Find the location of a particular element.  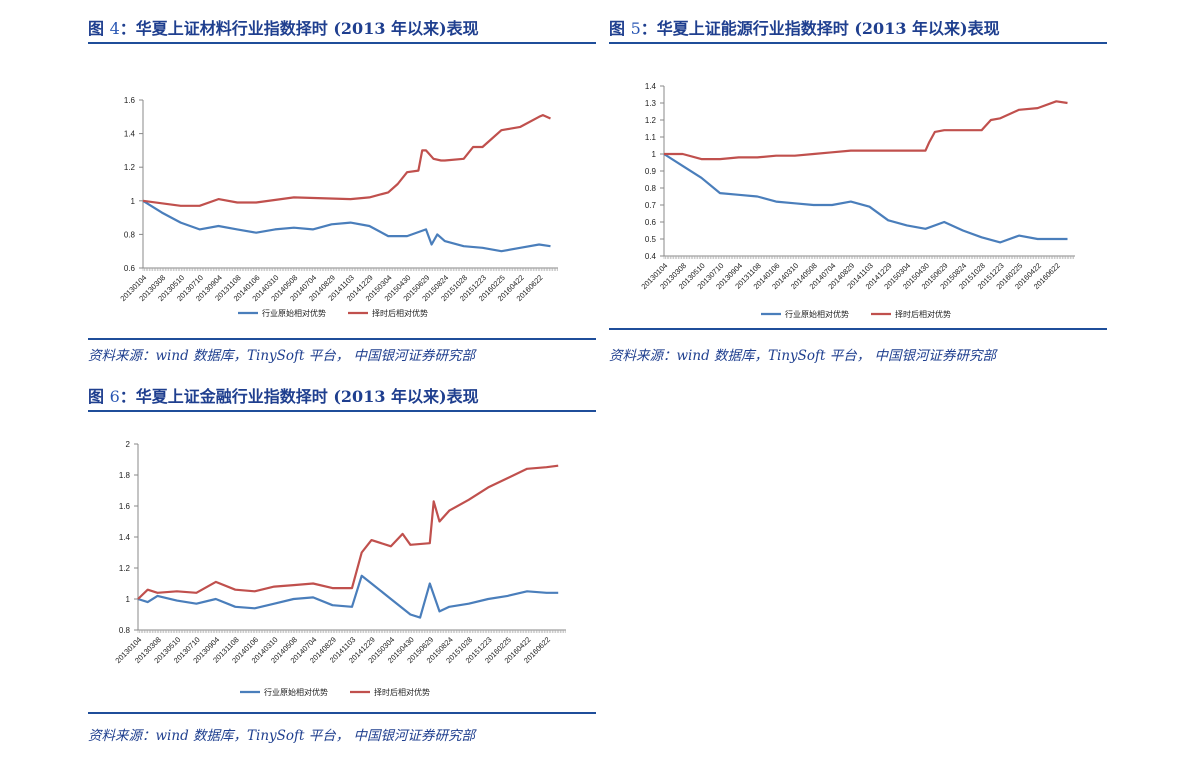

y-tick-label: 2 is located at coordinates (128, 444).